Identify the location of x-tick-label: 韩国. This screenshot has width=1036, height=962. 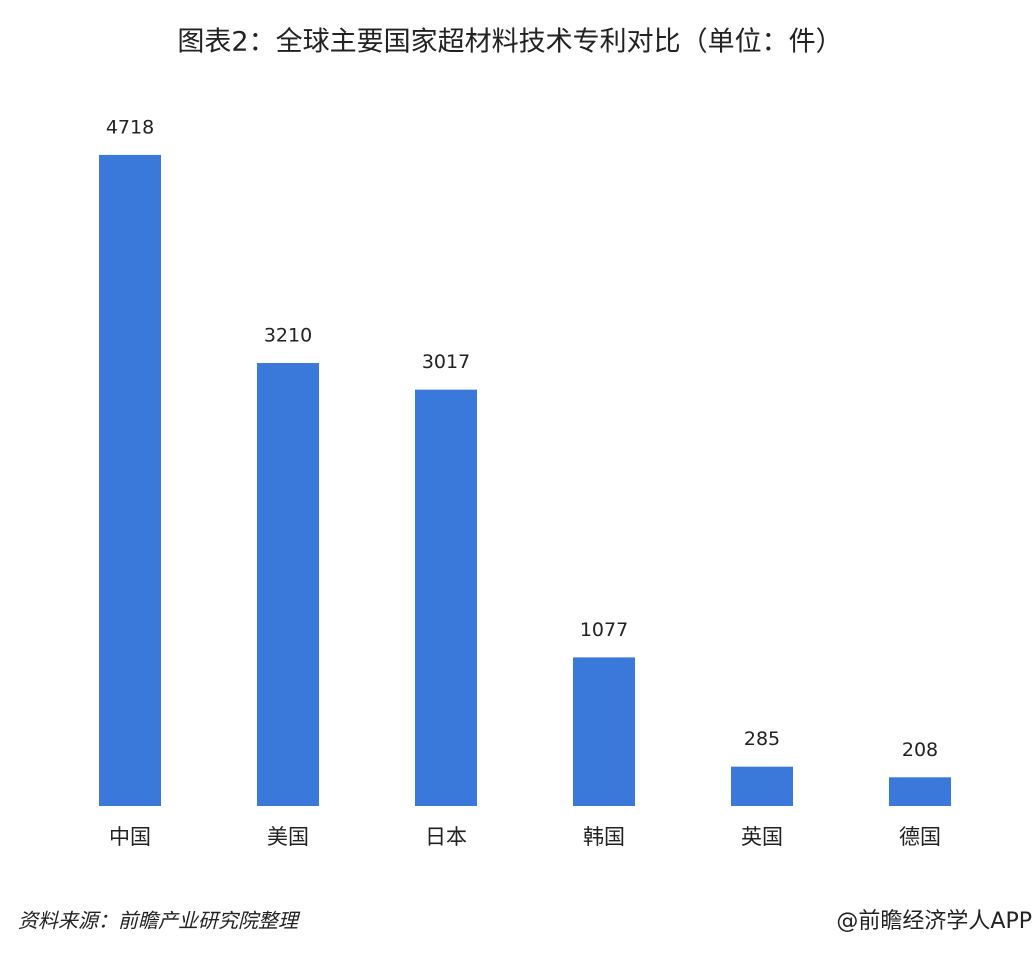
(604, 837).